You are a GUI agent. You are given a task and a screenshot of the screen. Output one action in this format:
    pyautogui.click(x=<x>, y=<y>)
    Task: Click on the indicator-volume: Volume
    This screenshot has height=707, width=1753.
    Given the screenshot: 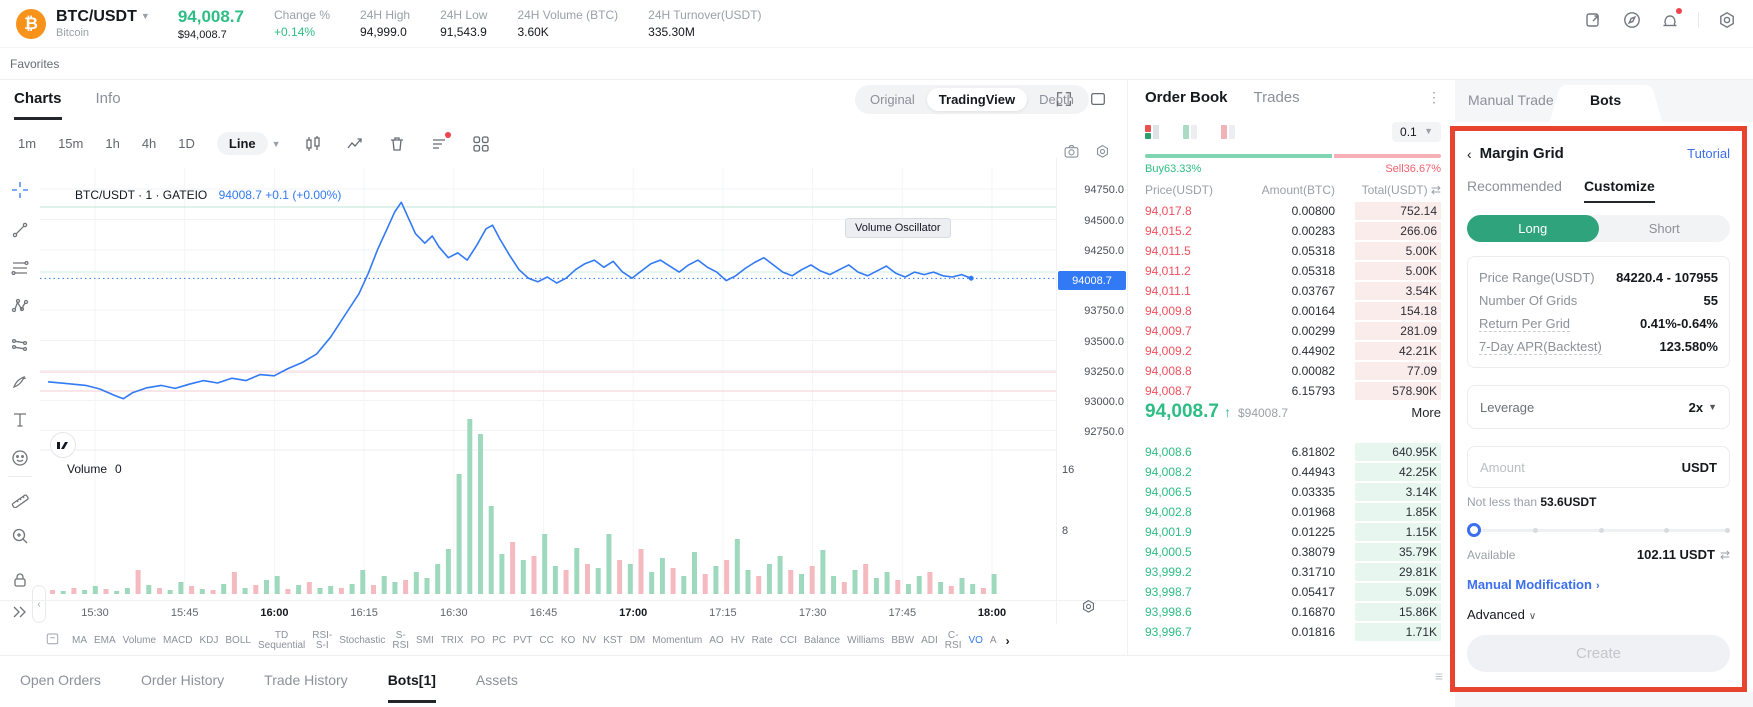 What is the action you would take?
    pyautogui.click(x=139, y=640)
    